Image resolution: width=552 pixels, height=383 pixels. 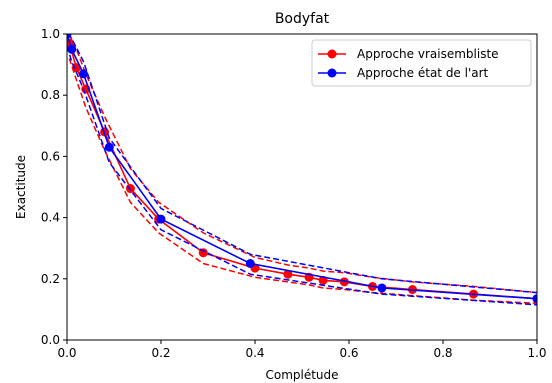 What do you see at coordinates (348, 353) in the screenshot?
I see `x-tick-label: 0.6` at bounding box center [348, 353].